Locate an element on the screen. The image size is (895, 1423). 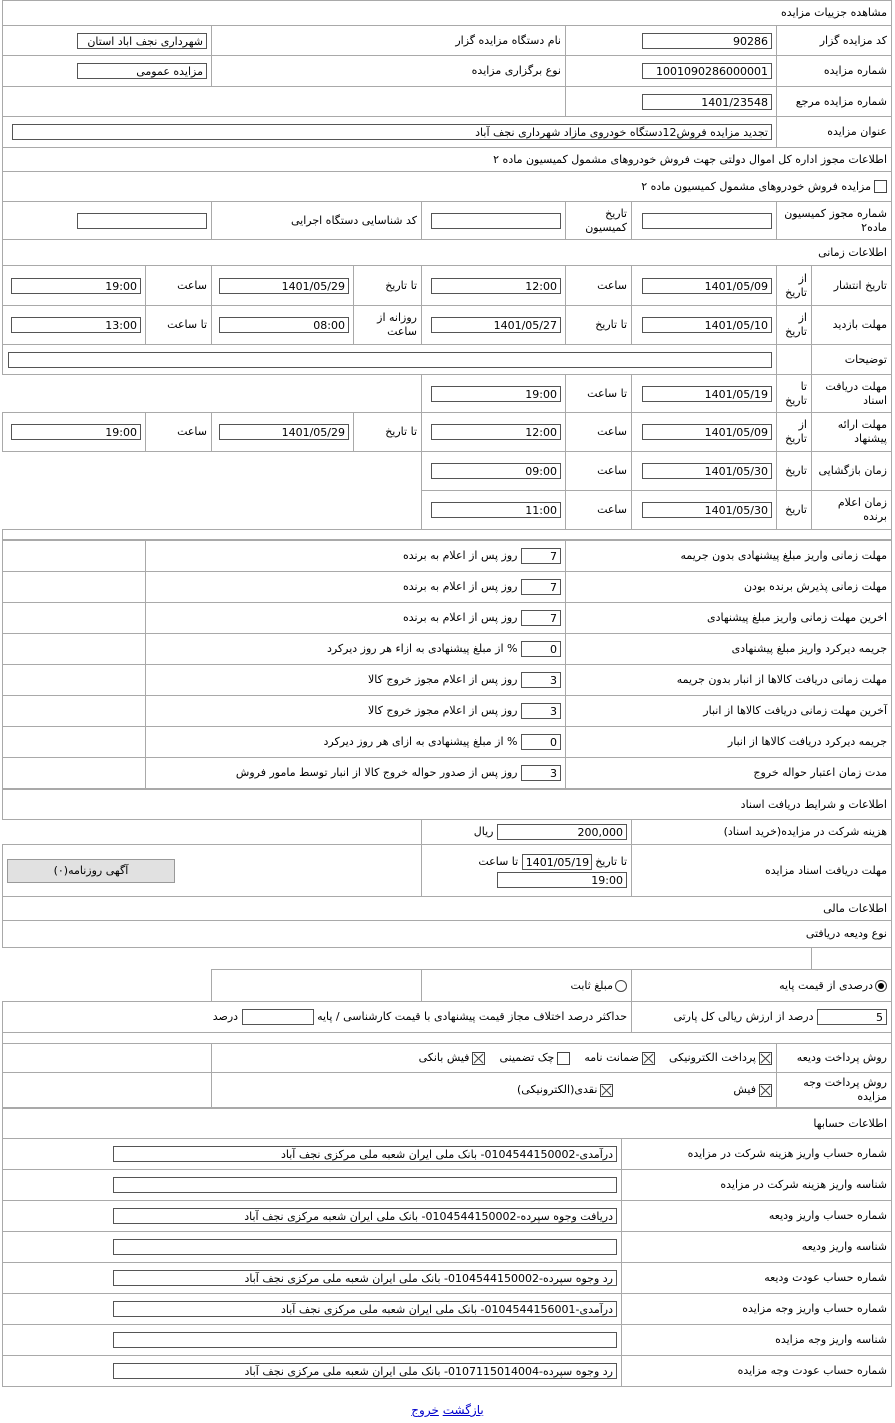
deadline-label: مهلت زمانی پذیرش برنده بودن is located at coordinates (728, 587).